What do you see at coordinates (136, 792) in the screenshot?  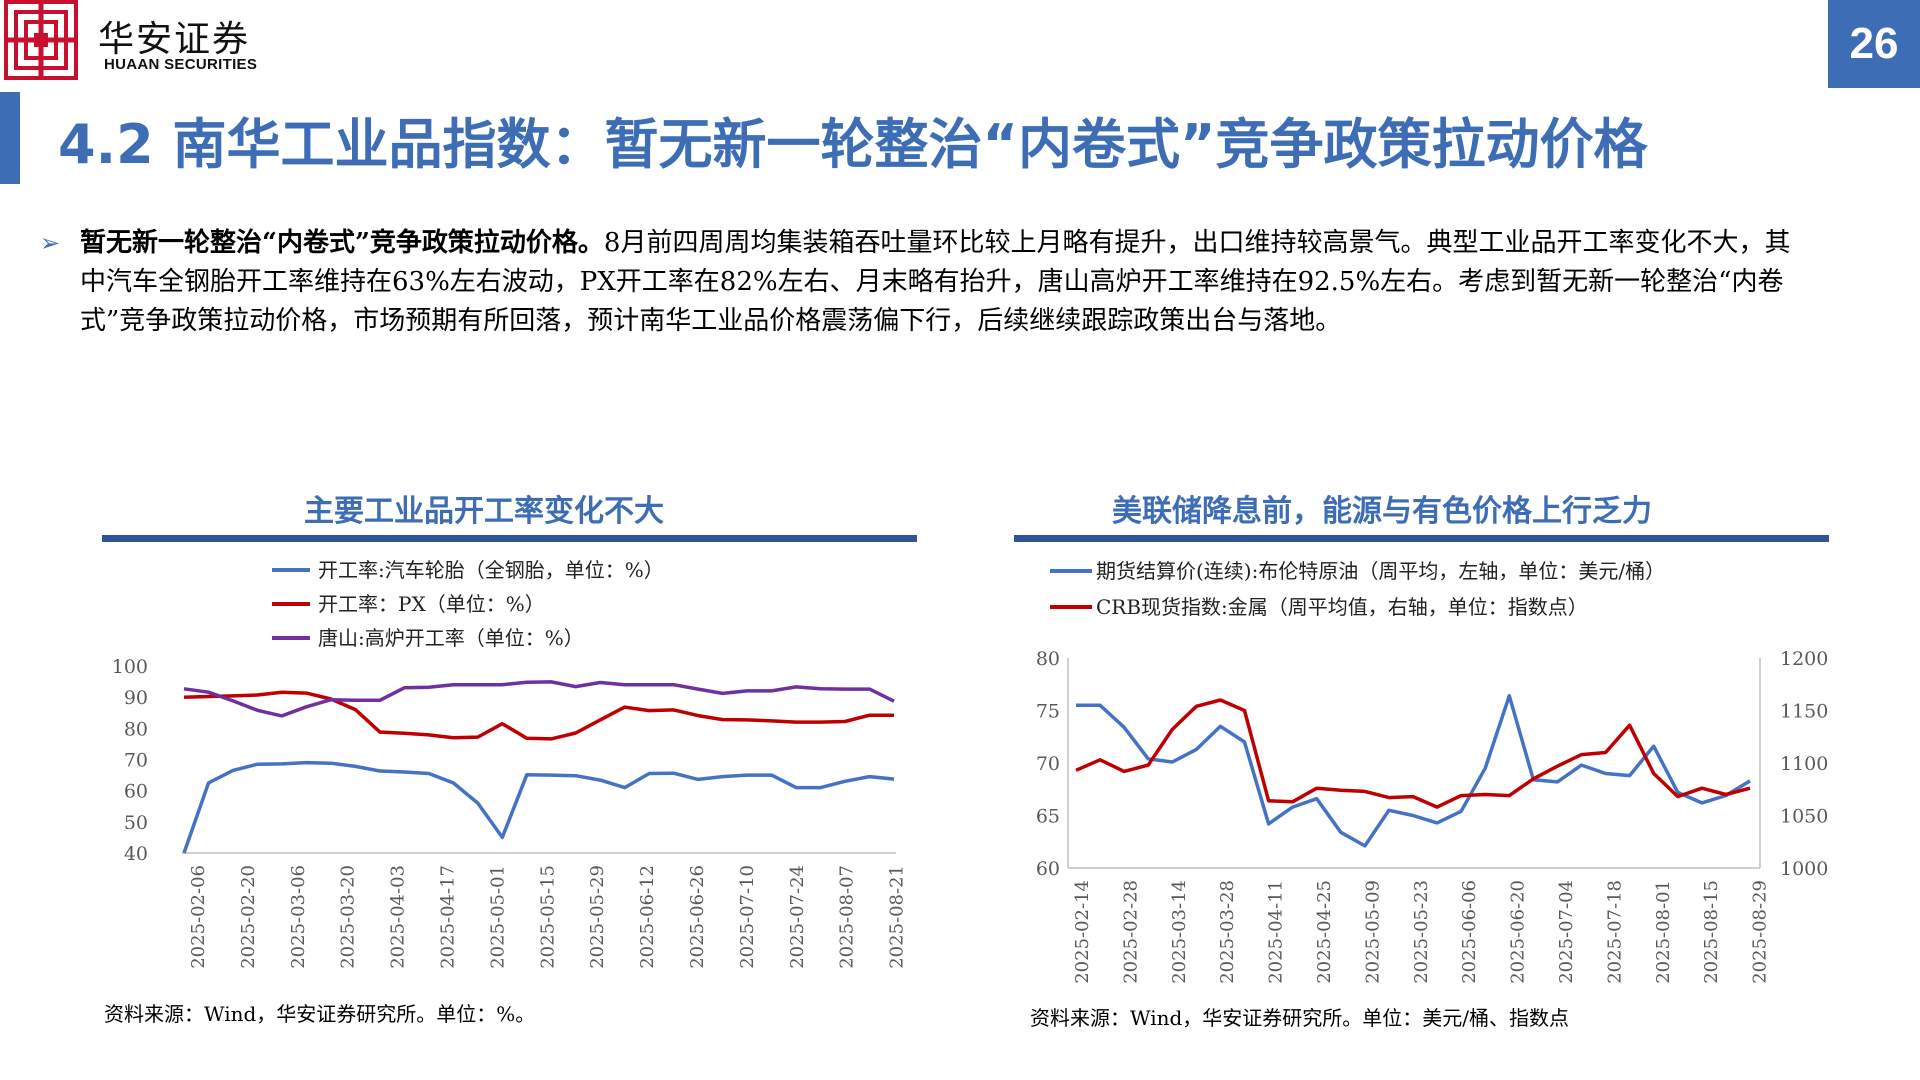 I see `y-tick-label: 60` at bounding box center [136, 792].